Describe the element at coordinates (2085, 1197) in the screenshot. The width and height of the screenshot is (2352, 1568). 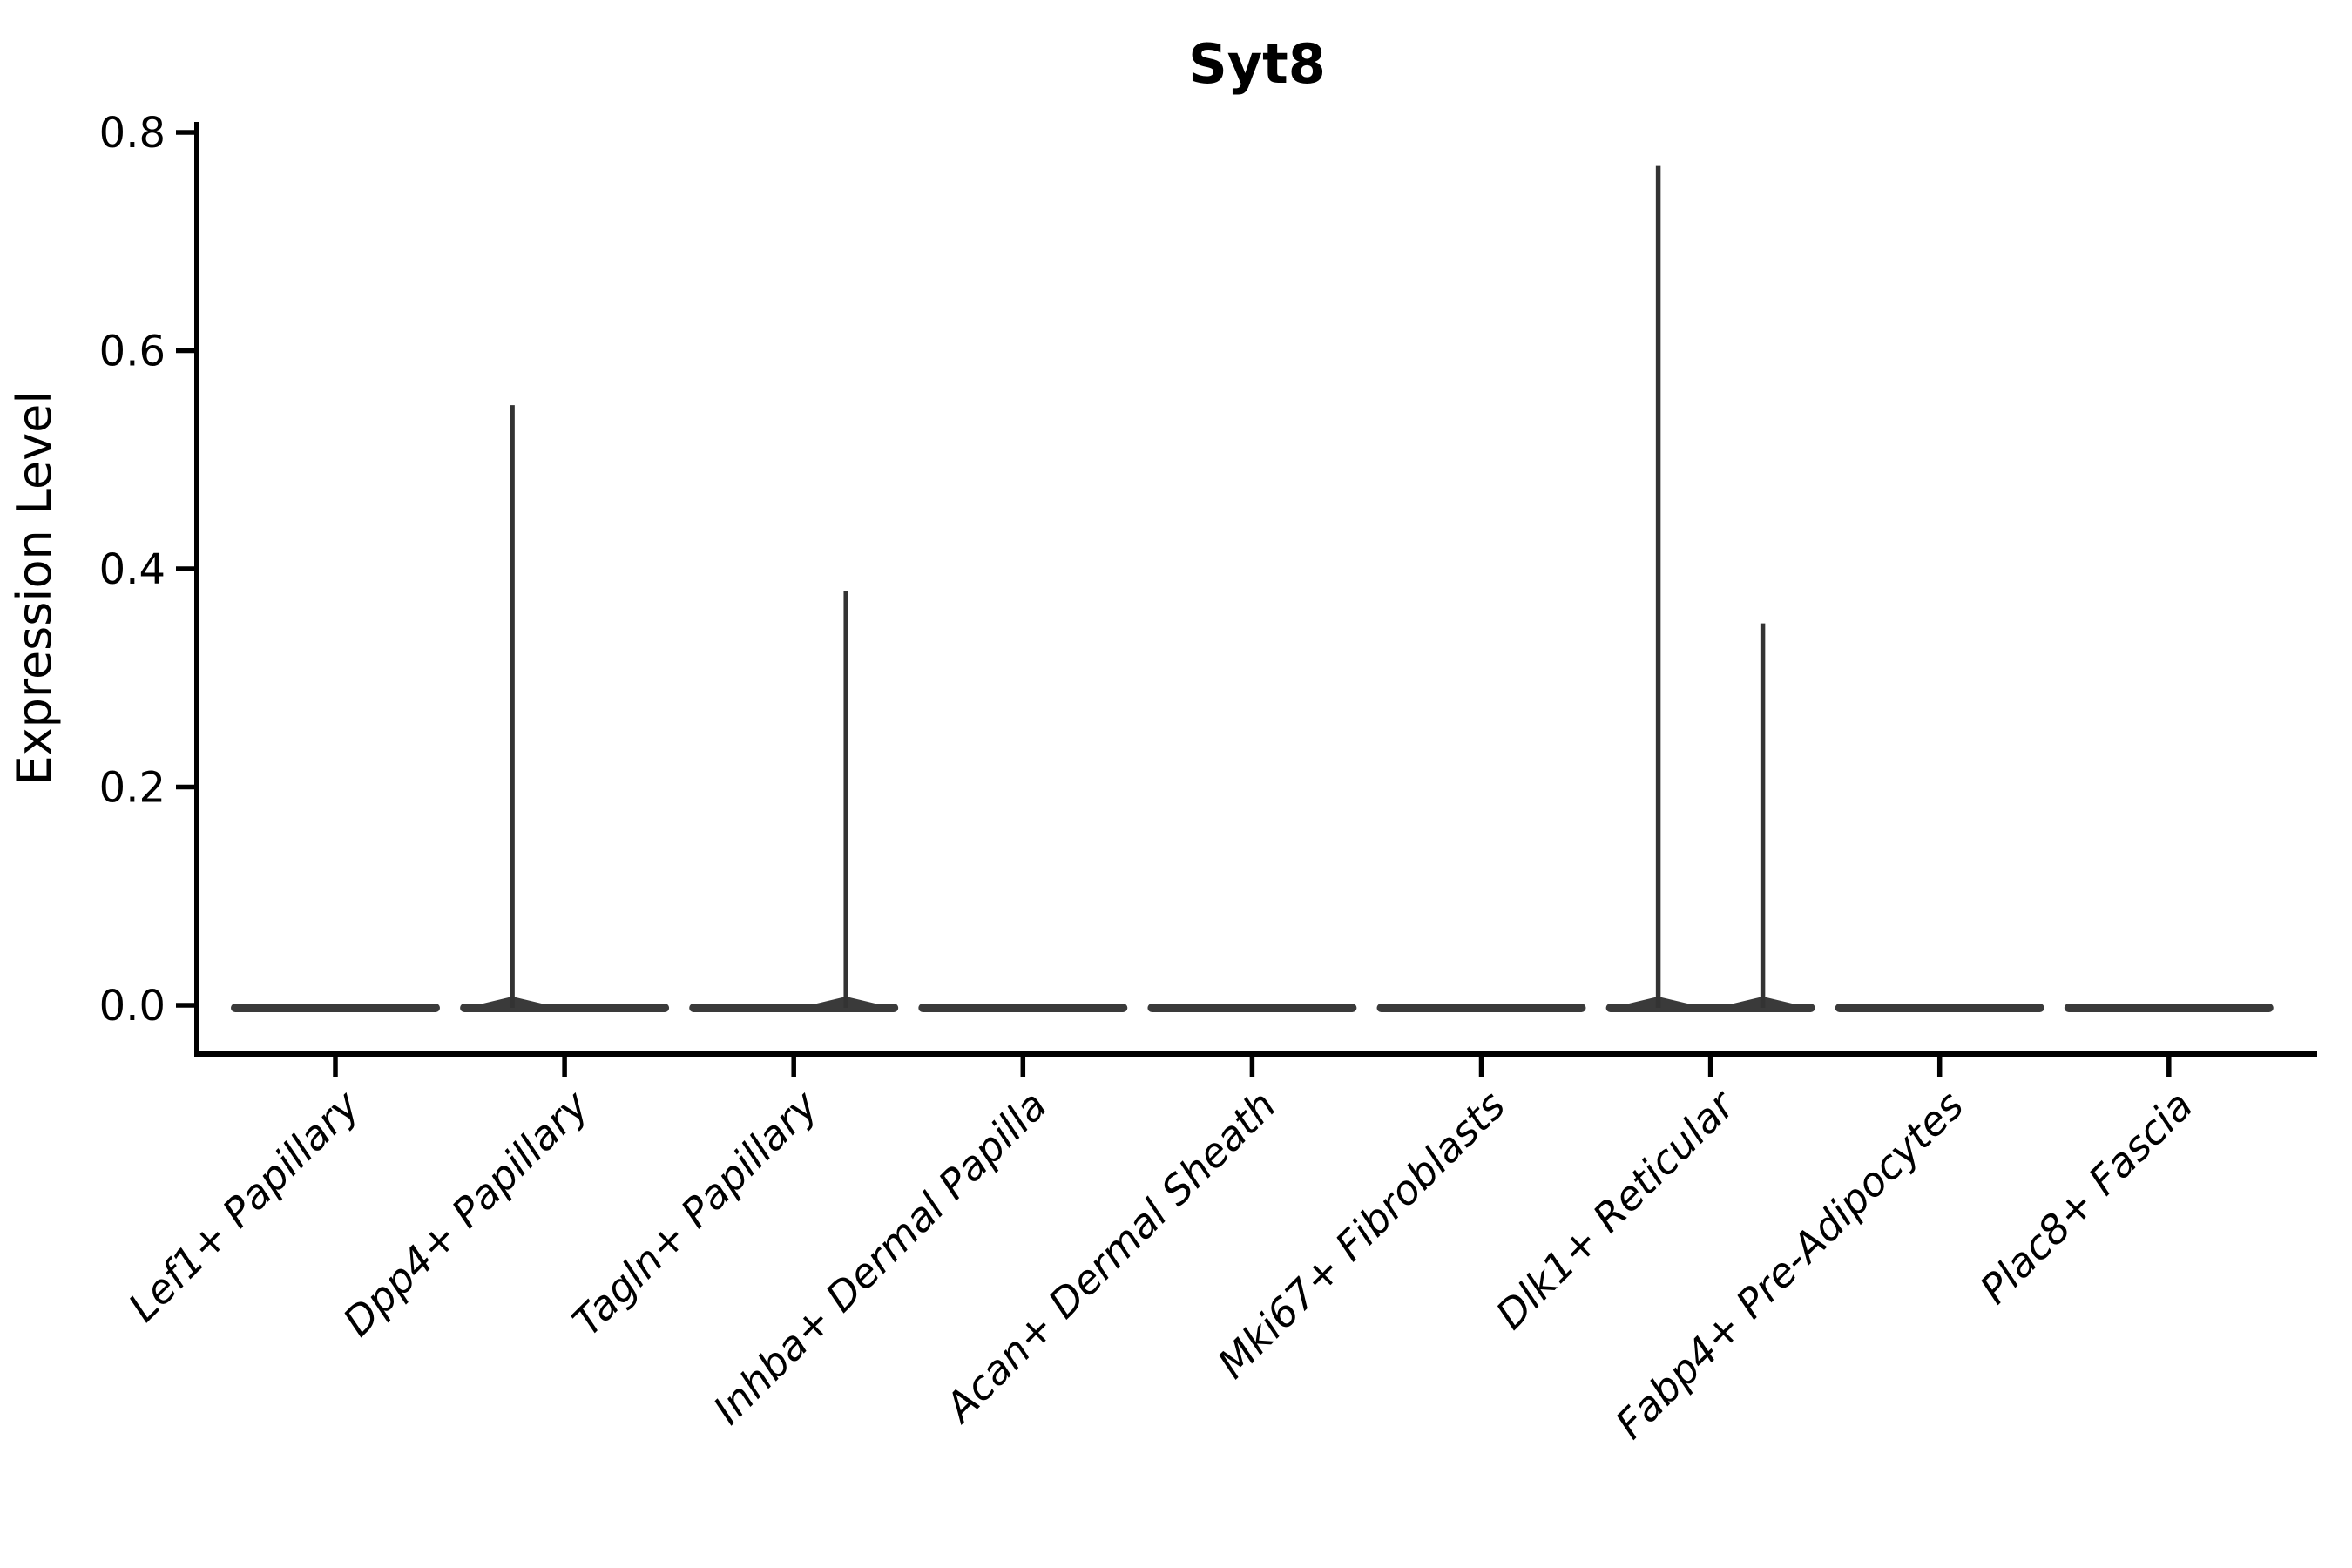
I see `x-tick-label: Plac8+ Fascia` at that location.